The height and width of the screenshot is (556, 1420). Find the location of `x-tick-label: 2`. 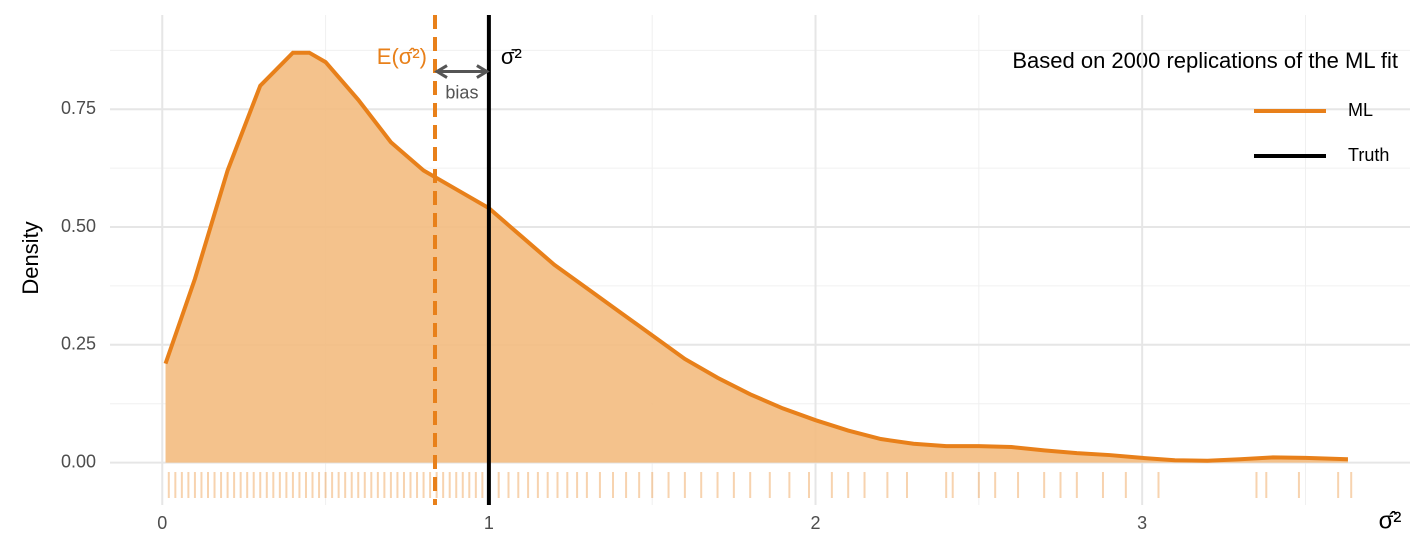

x-tick-label: 2 is located at coordinates (816, 523).